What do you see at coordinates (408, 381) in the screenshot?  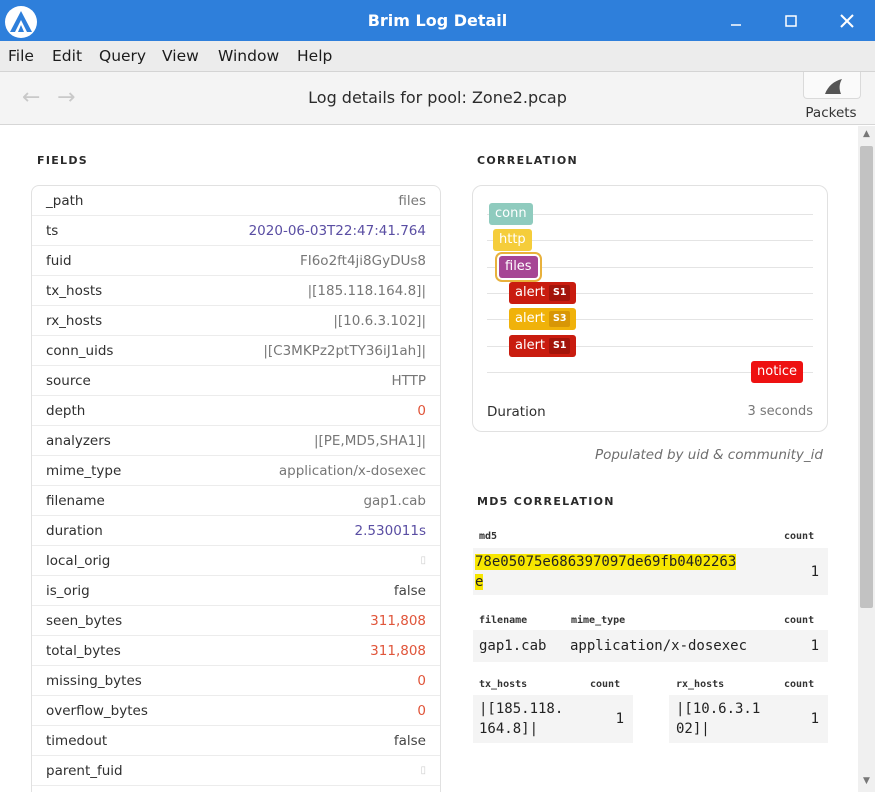 I see `field-value: HTTP` at bounding box center [408, 381].